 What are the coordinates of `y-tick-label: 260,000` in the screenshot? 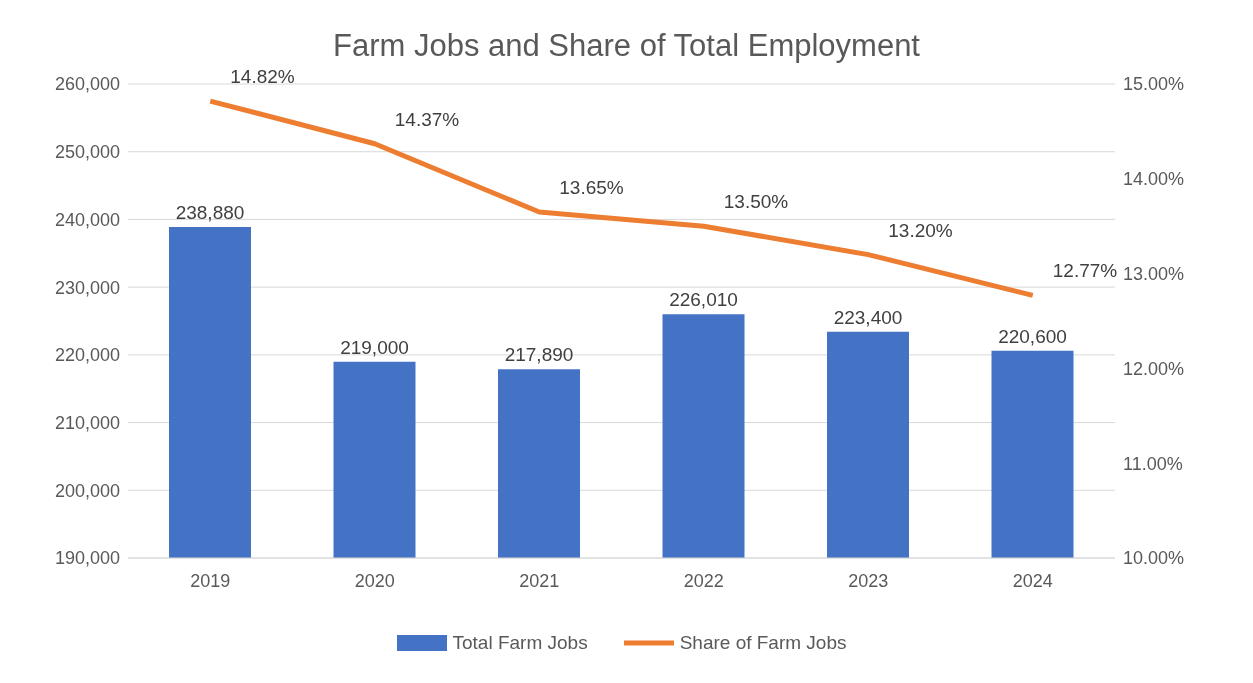 It's located at (87, 84).